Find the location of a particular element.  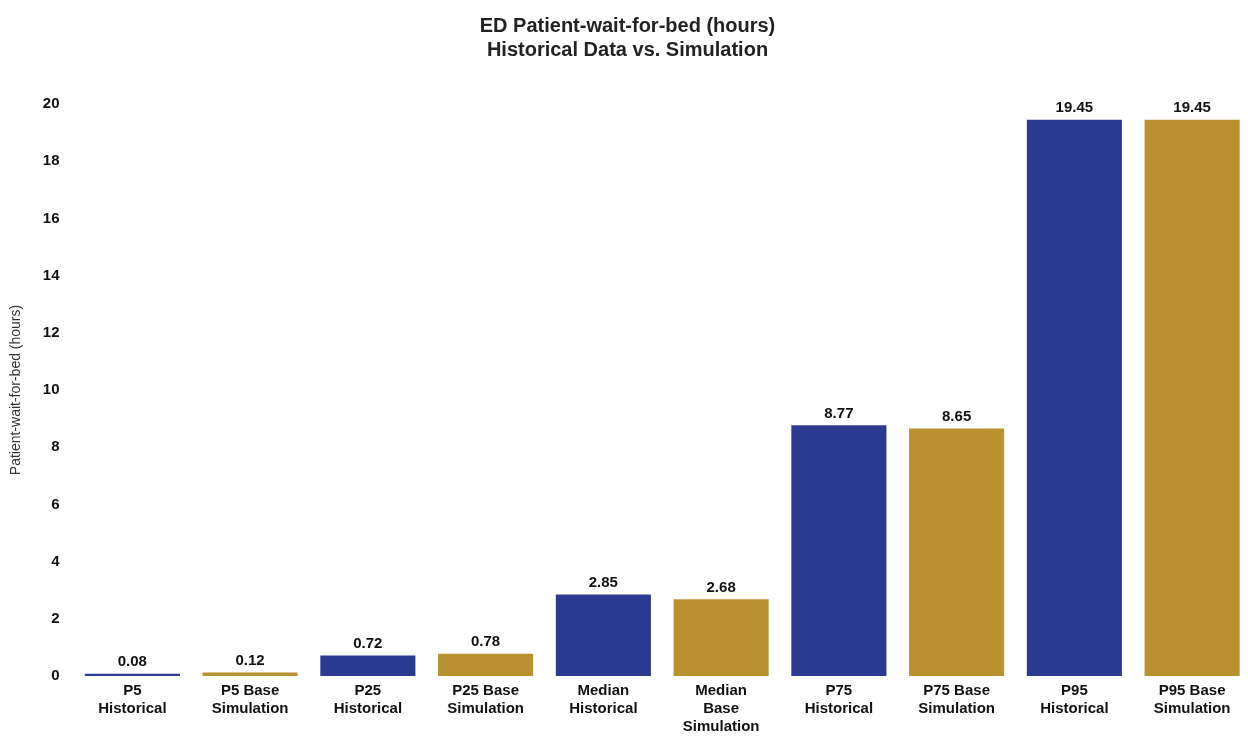

chart-subtitle: Historical Data vs. Simulation is located at coordinates (627, 48).